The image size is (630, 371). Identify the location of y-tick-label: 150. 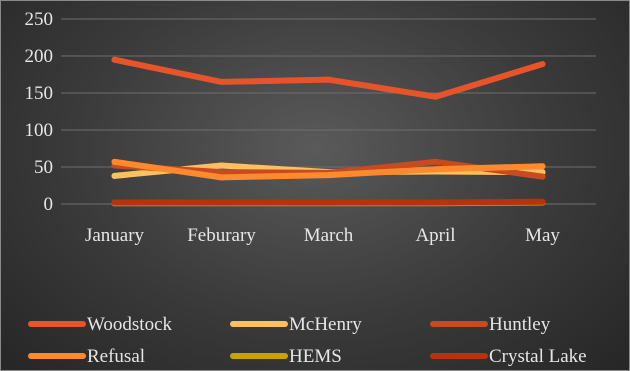
(39, 93).